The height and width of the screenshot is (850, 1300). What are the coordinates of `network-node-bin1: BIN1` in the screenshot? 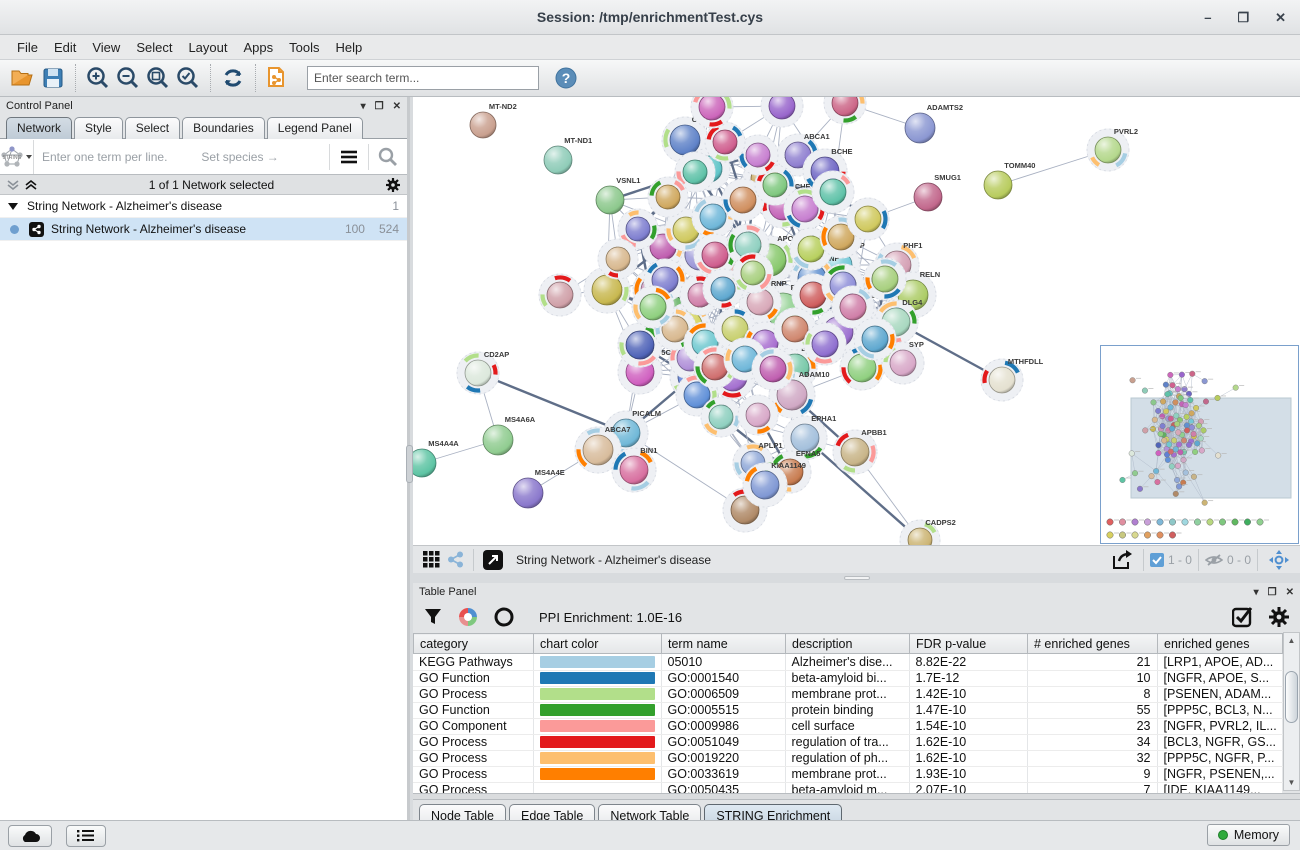 It's located at (634, 469).